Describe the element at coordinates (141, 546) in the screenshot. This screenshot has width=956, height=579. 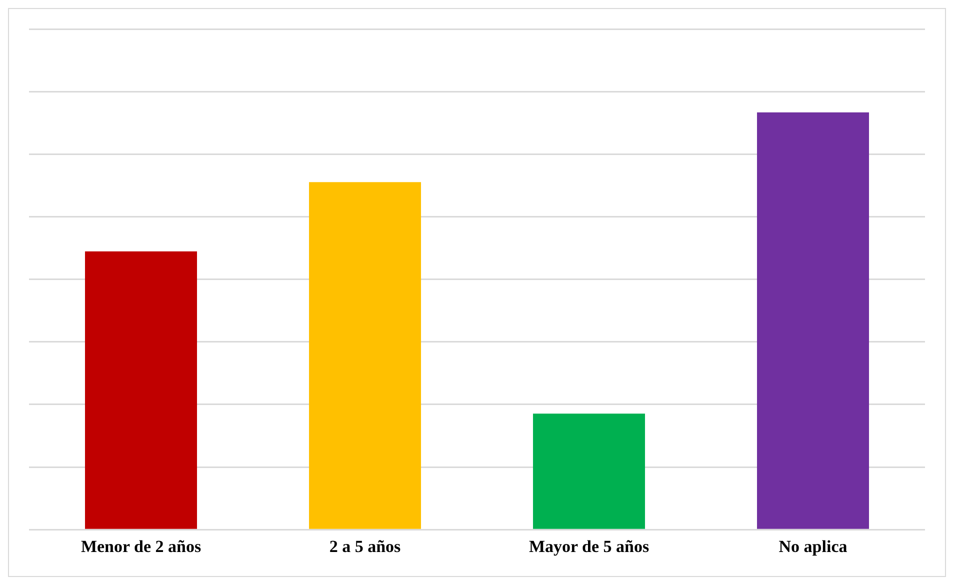
I see `x-tick-label: Menor de 2 años` at that location.